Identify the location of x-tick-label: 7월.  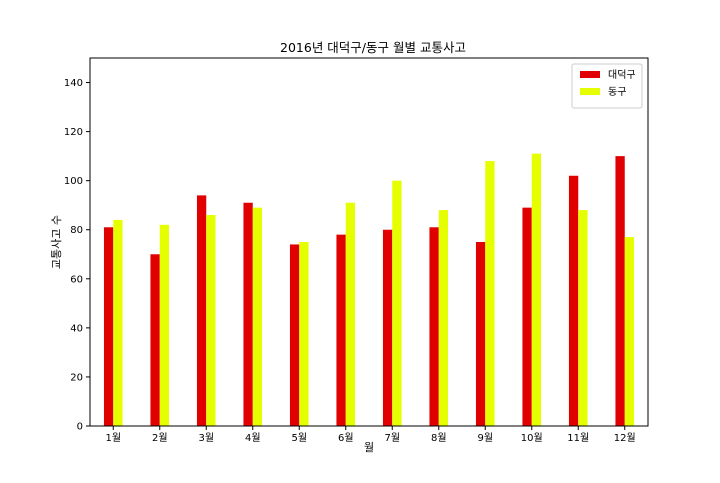
(392, 438).